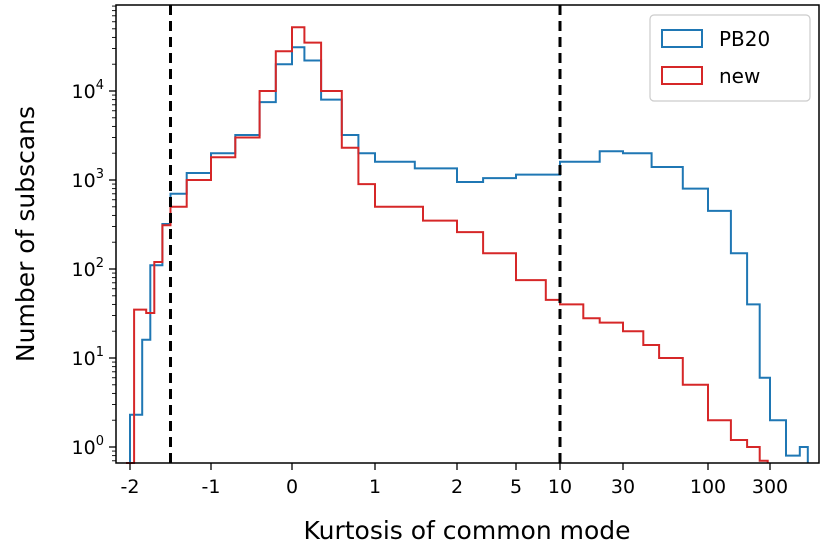 The height and width of the screenshot is (554, 830). Describe the element at coordinates (623, 487) in the screenshot. I see `x-tick-label: 30` at that location.